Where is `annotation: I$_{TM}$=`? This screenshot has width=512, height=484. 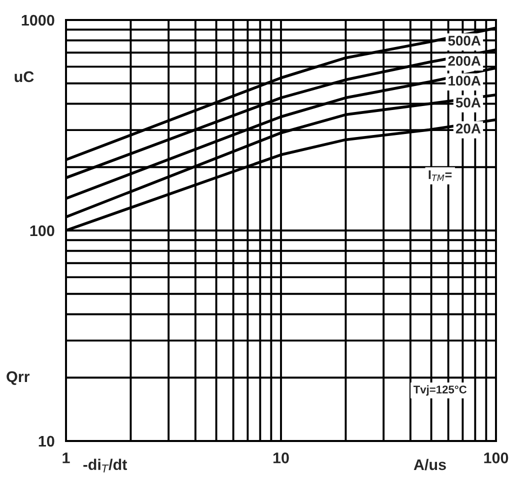
annotation: I$_{TM}$= is located at coordinates (440, 176).